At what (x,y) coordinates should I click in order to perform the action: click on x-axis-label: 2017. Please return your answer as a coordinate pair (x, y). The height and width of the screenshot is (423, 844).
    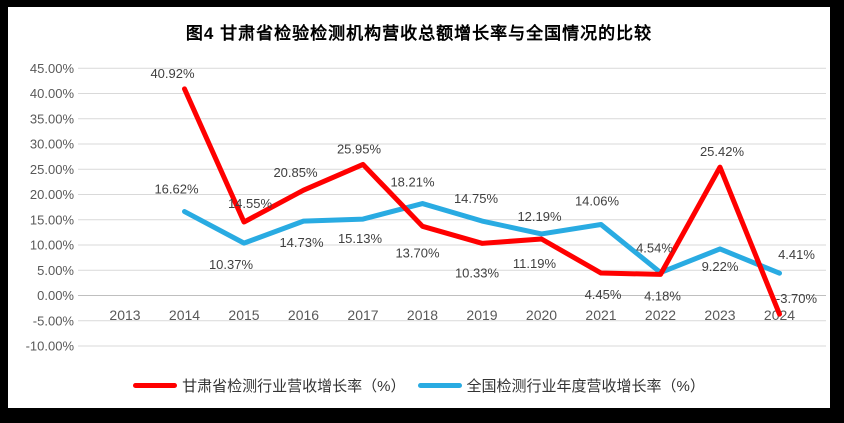
    Looking at the image, I should click on (362, 315).